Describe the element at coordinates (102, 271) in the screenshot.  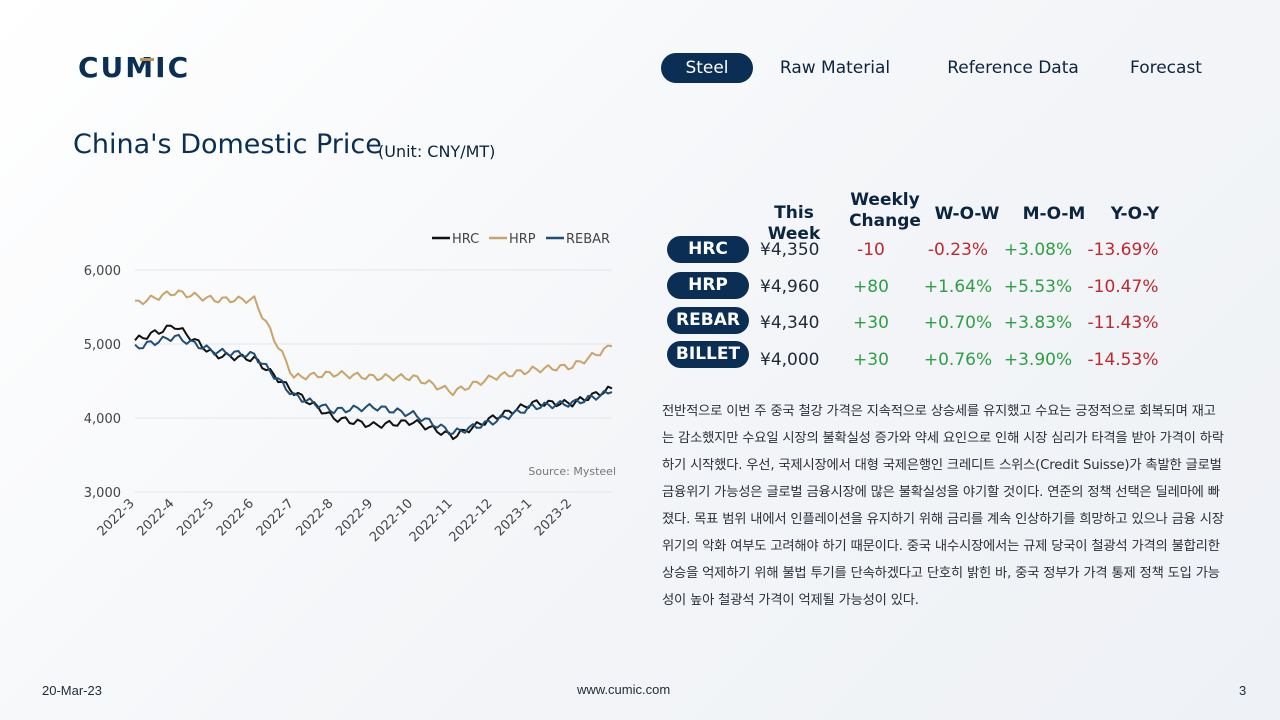
I see `y-tick-label: 6,000` at that location.